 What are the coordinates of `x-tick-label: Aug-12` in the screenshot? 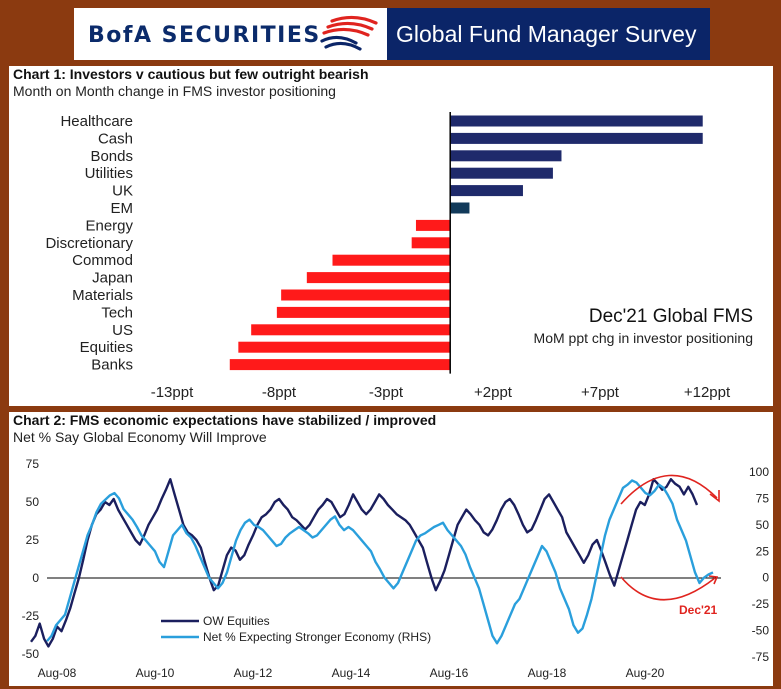 It's located at (253, 673).